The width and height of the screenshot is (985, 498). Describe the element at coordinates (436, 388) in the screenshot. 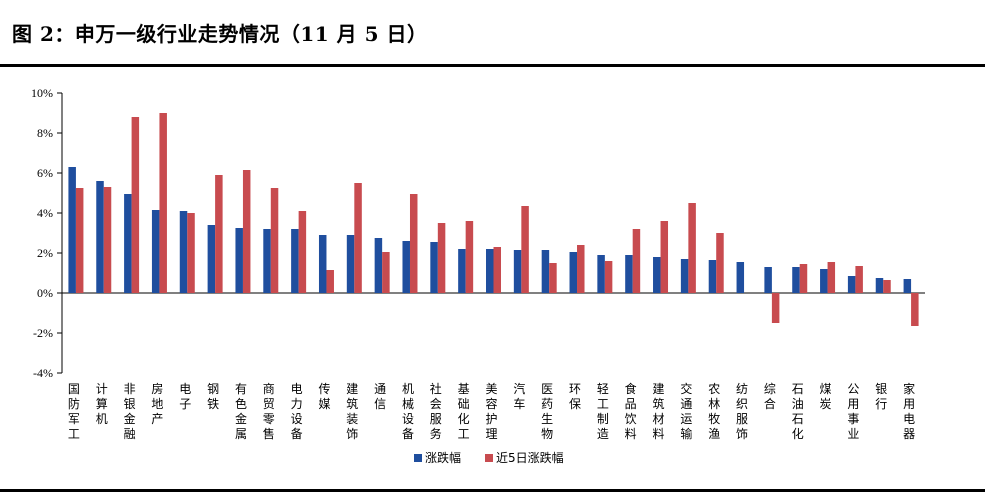

I see `x-category-label: 社` at that location.